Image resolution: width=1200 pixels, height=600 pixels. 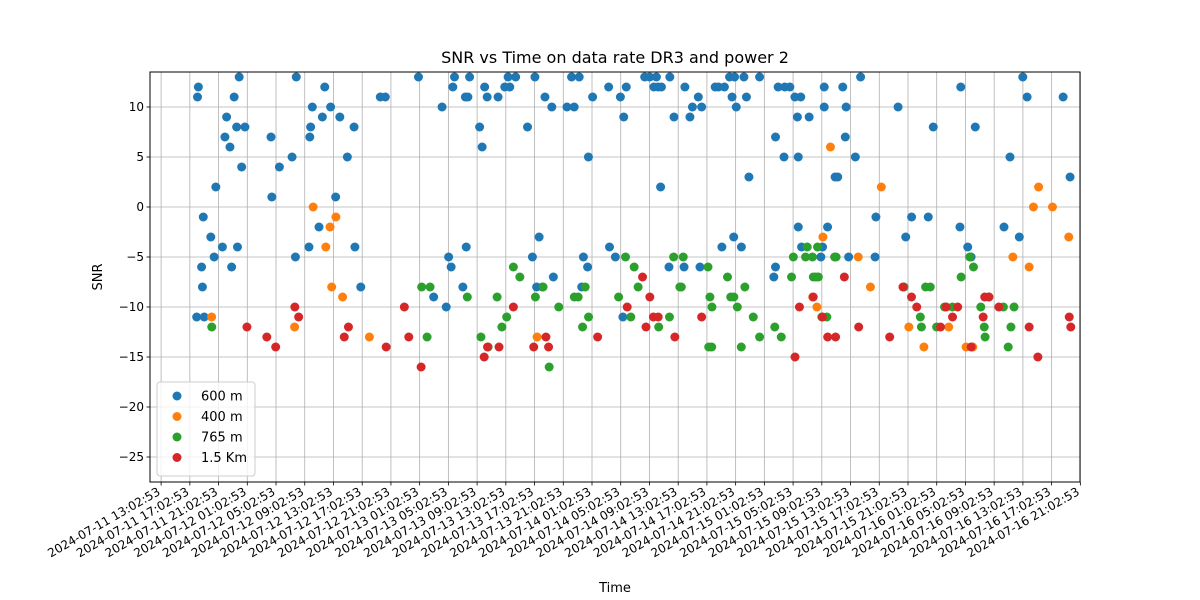 I want to click on y-tick-label: −20, so click(x=131, y=407).